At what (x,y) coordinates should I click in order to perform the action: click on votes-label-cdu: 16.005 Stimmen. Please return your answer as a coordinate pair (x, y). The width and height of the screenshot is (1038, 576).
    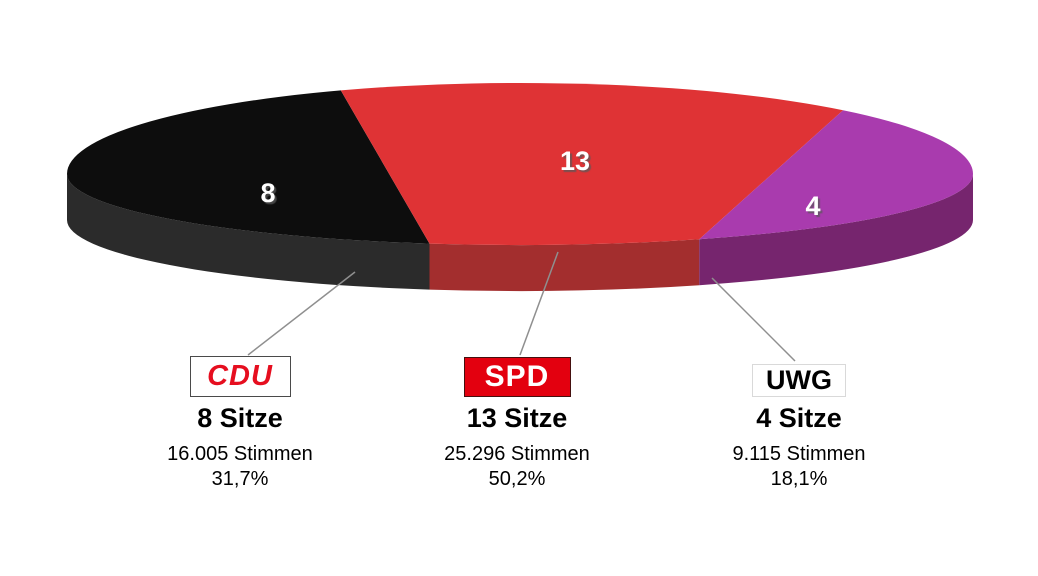
    Looking at the image, I should click on (240, 454).